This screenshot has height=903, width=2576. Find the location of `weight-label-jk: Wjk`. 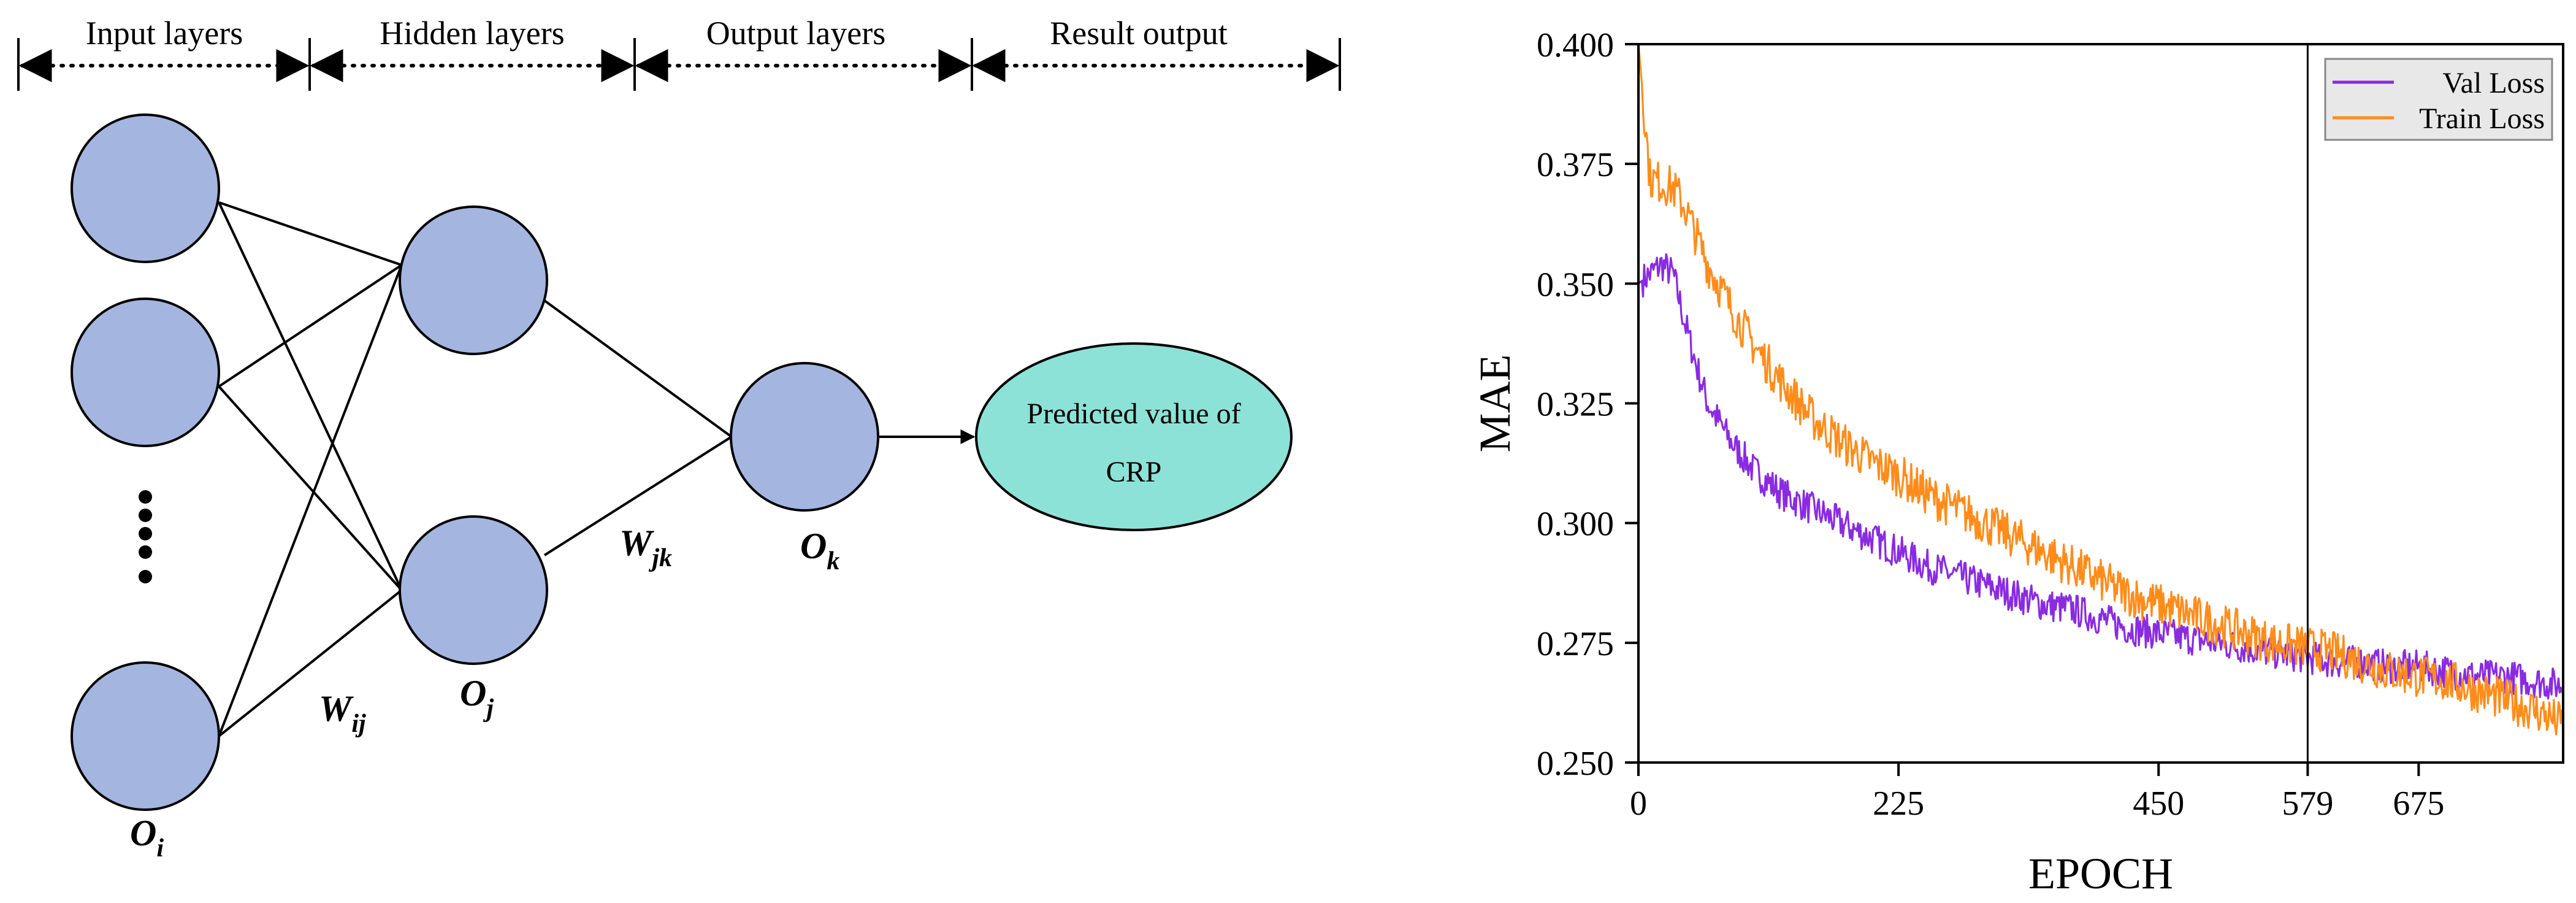

weight-label-jk: Wjk is located at coordinates (645, 547).